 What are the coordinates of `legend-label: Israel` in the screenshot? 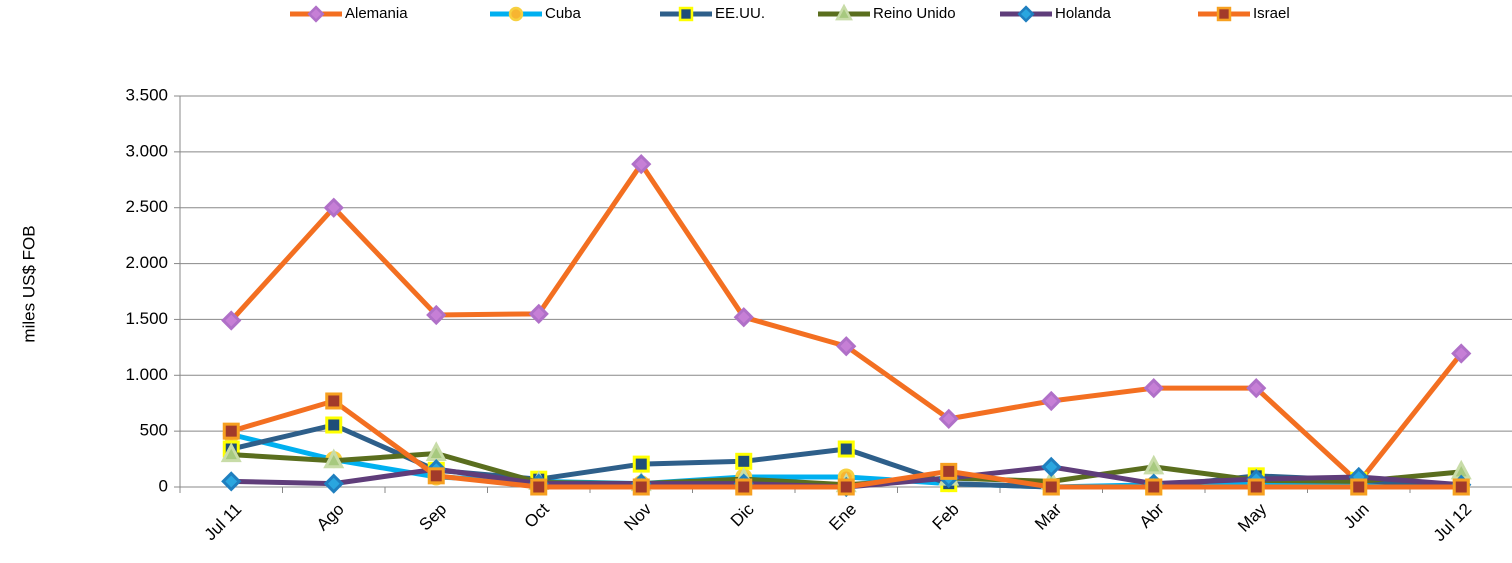 It's located at (1271, 13).